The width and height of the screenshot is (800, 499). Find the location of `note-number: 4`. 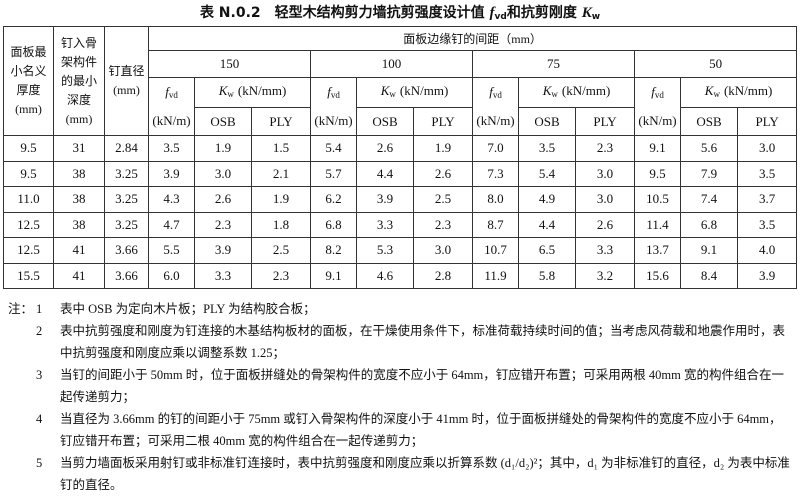

note-number: 4 is located at coordinates (39, 419).